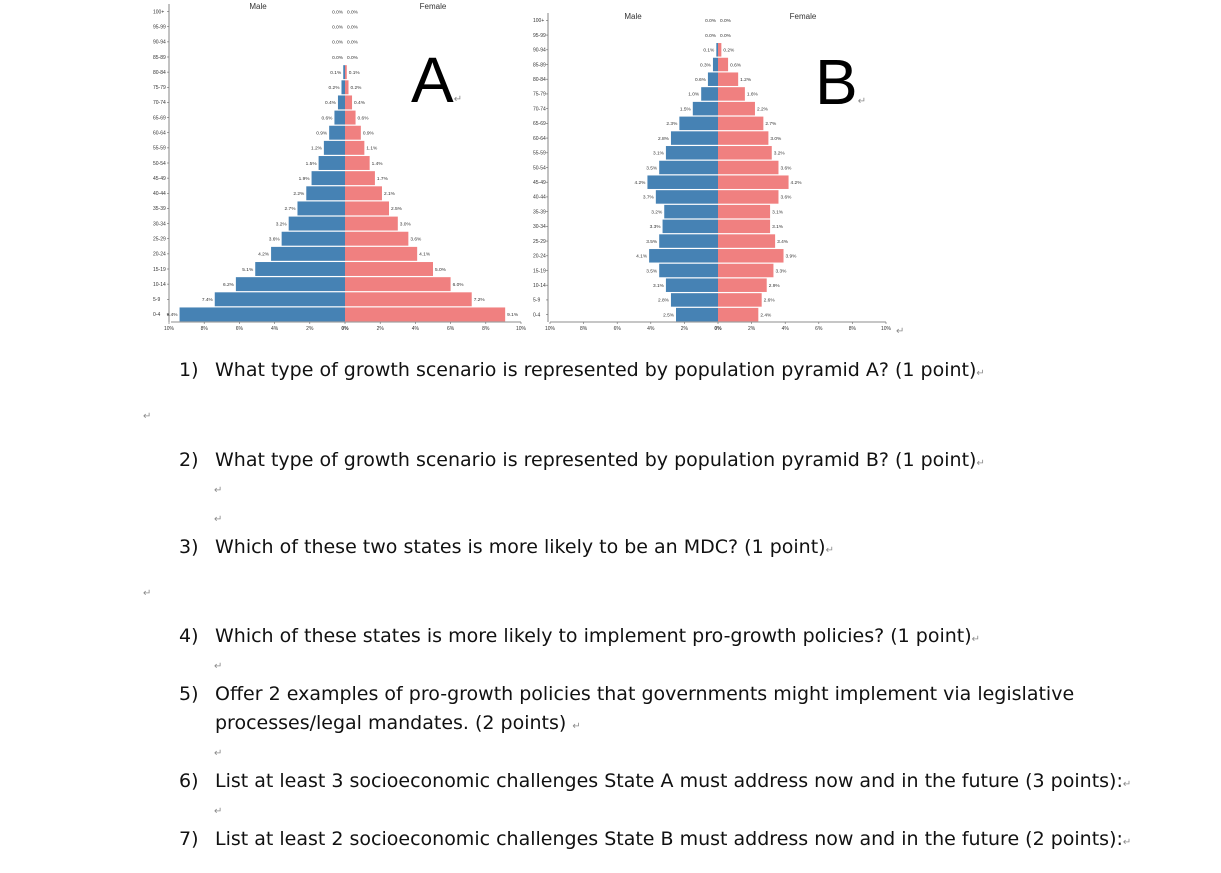 This screenshot has height=873, width=1221. What do you see at coordinates (513, 315) in the screenshot?
I see `female-value-label: 9.1%` at bounding box center [513, 315].